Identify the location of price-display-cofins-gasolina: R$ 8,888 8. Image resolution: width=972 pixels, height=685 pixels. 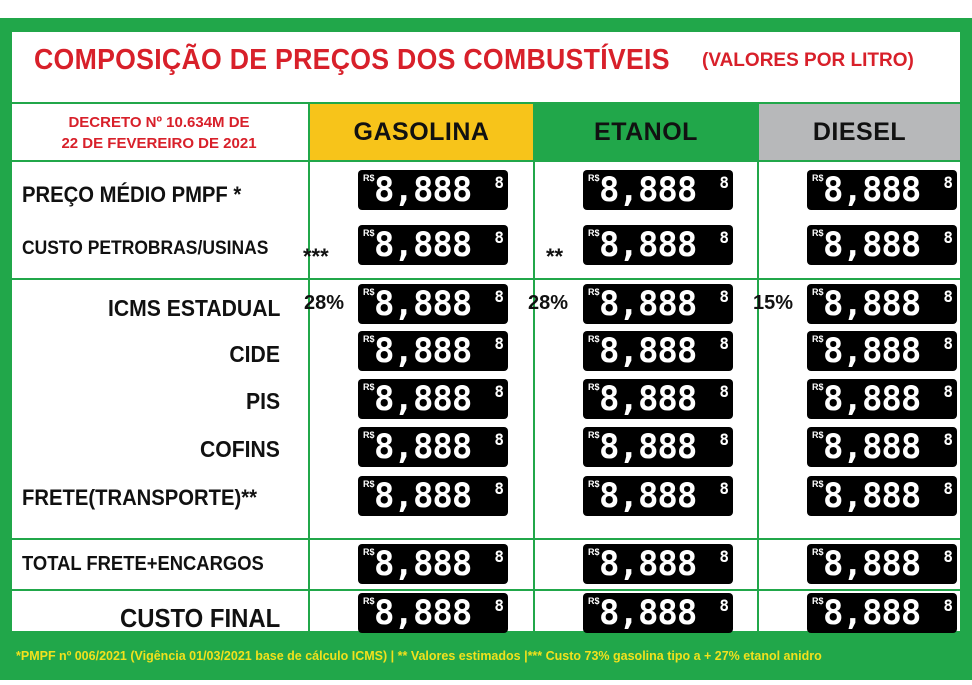
(433, 447).